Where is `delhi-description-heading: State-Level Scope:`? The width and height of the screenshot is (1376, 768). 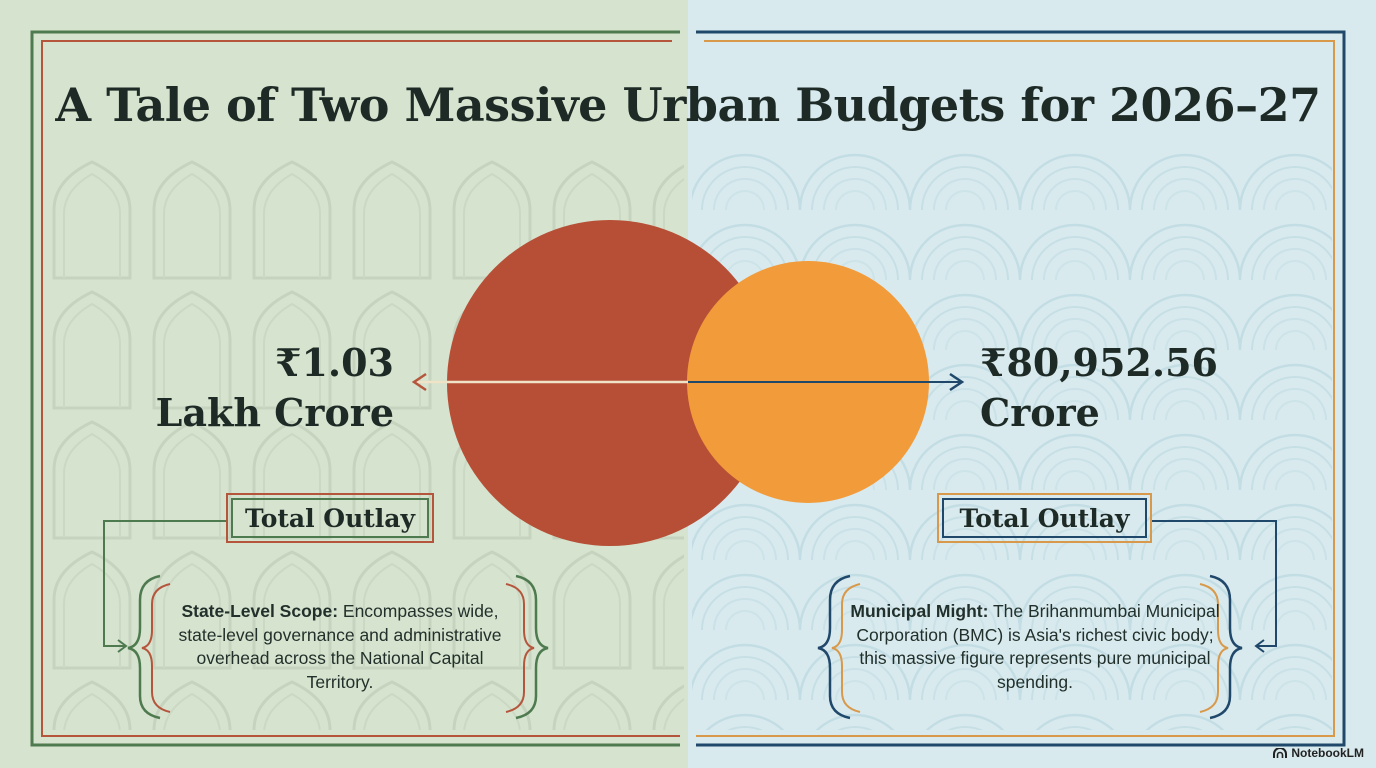 delhi-description-heading: State-Level Scope: is located at coordinates (260, 611).